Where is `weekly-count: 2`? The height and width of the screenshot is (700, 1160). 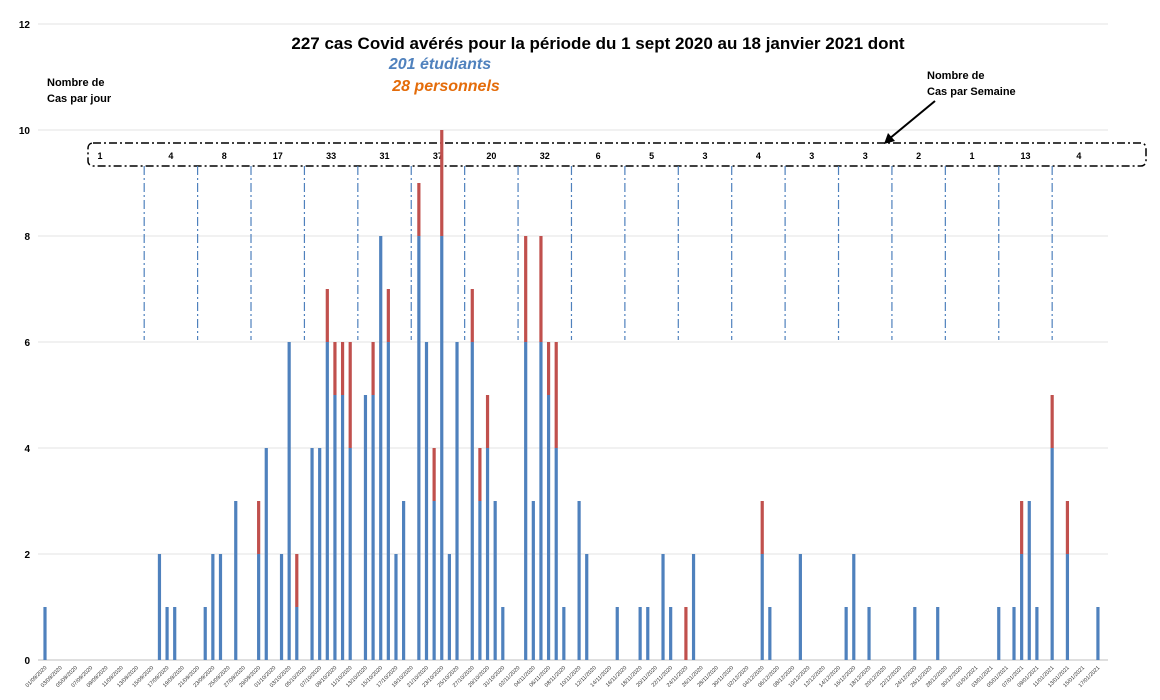
weekly-count: 2 is located at coordinates (918, 156).